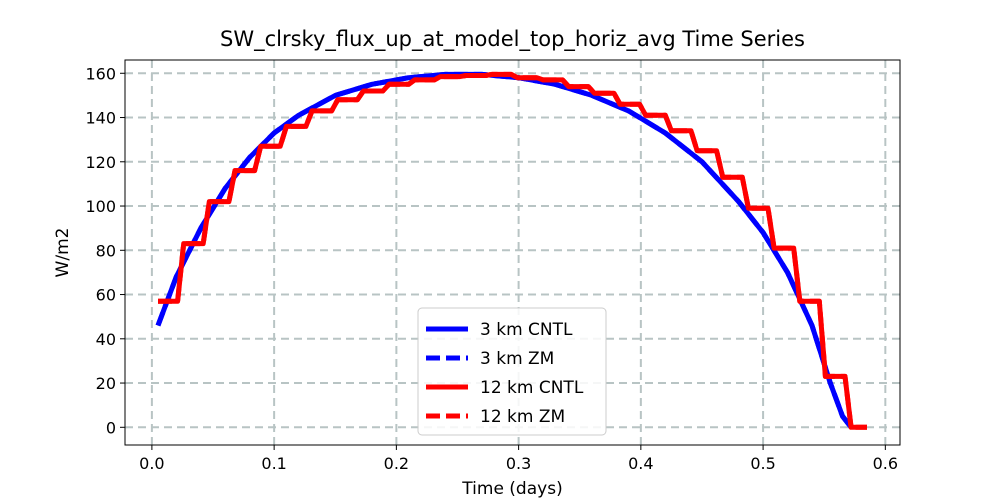 This screenshot has height=500, width=1000. What do you see at coordinates (396, 463) in the screenshot?
I see `x-tick-label: 0.2` at bounding box center [396, 463].